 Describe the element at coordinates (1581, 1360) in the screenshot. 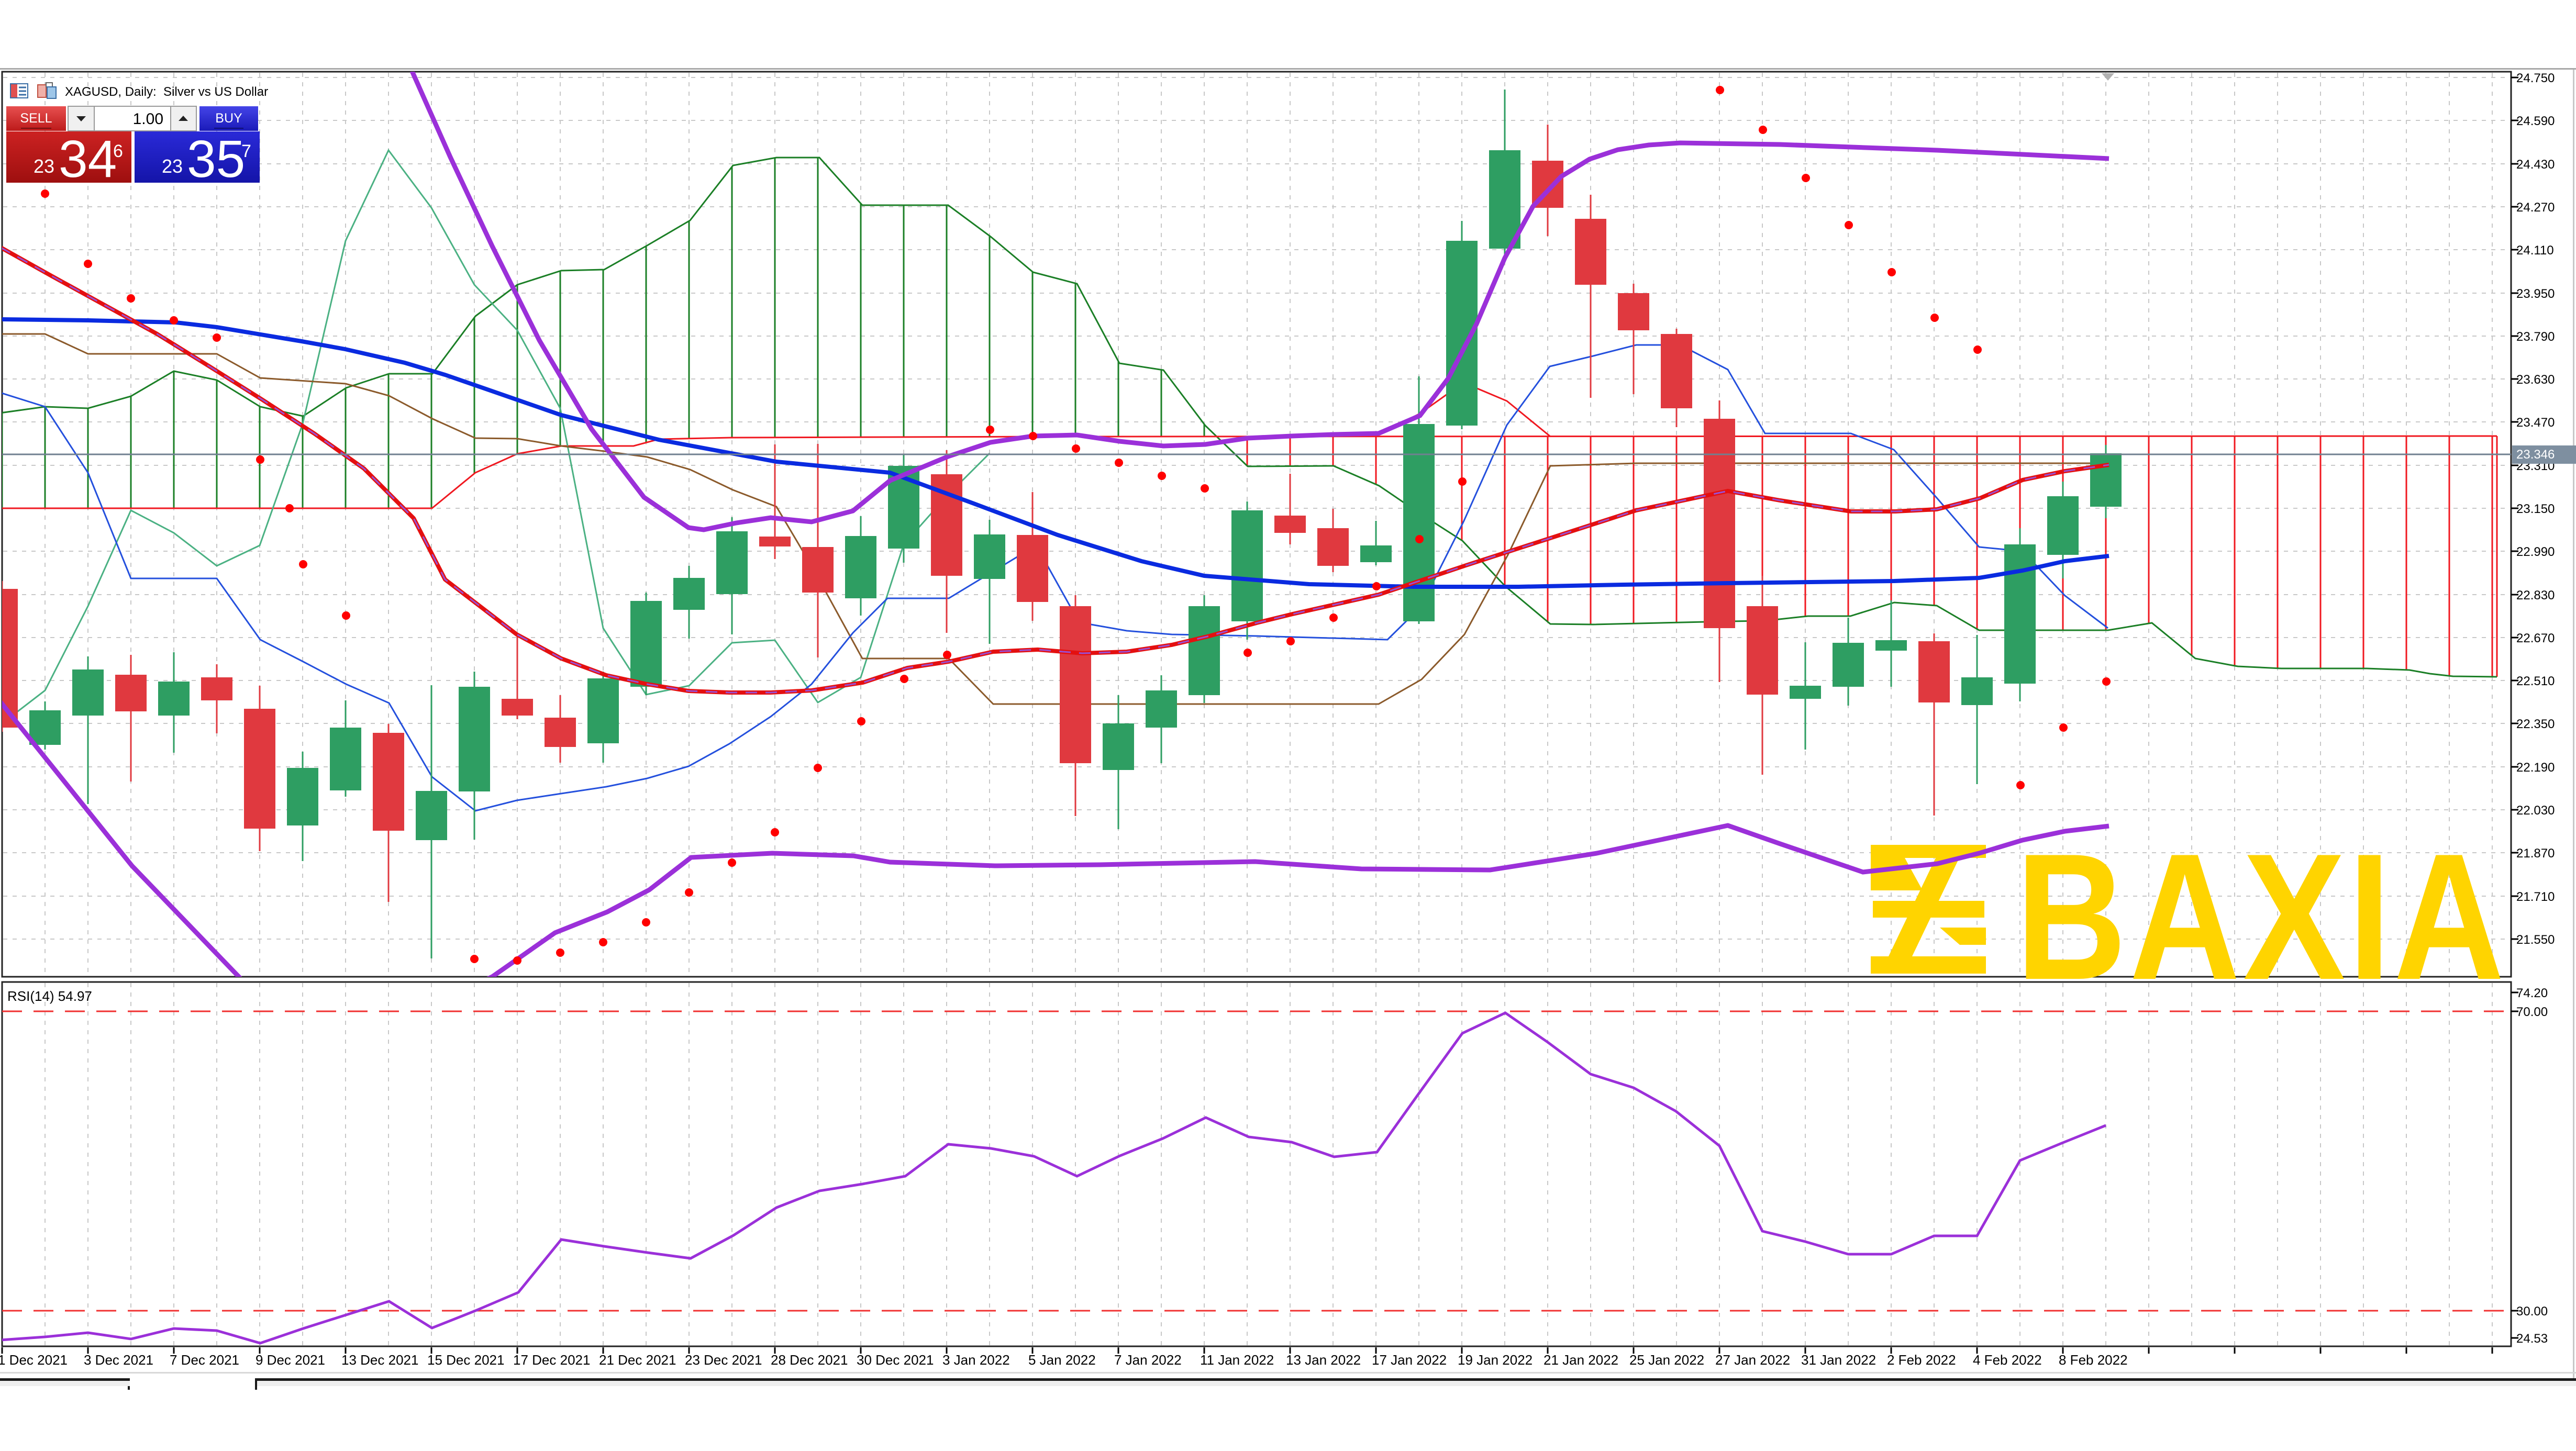

I see `svg-text: 21 Jan 2022` at that location.